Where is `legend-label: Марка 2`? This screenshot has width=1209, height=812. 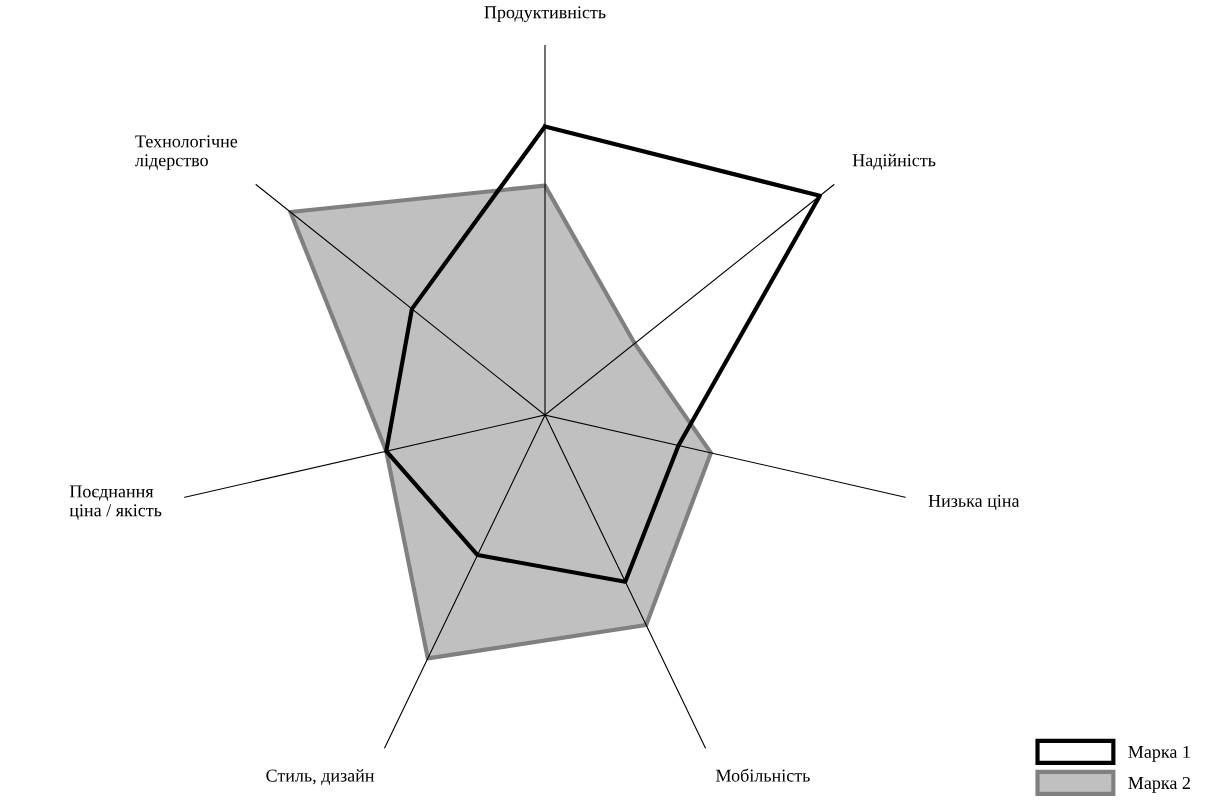 legend-label: Марка 2 is located at coordinates (1159, 784).